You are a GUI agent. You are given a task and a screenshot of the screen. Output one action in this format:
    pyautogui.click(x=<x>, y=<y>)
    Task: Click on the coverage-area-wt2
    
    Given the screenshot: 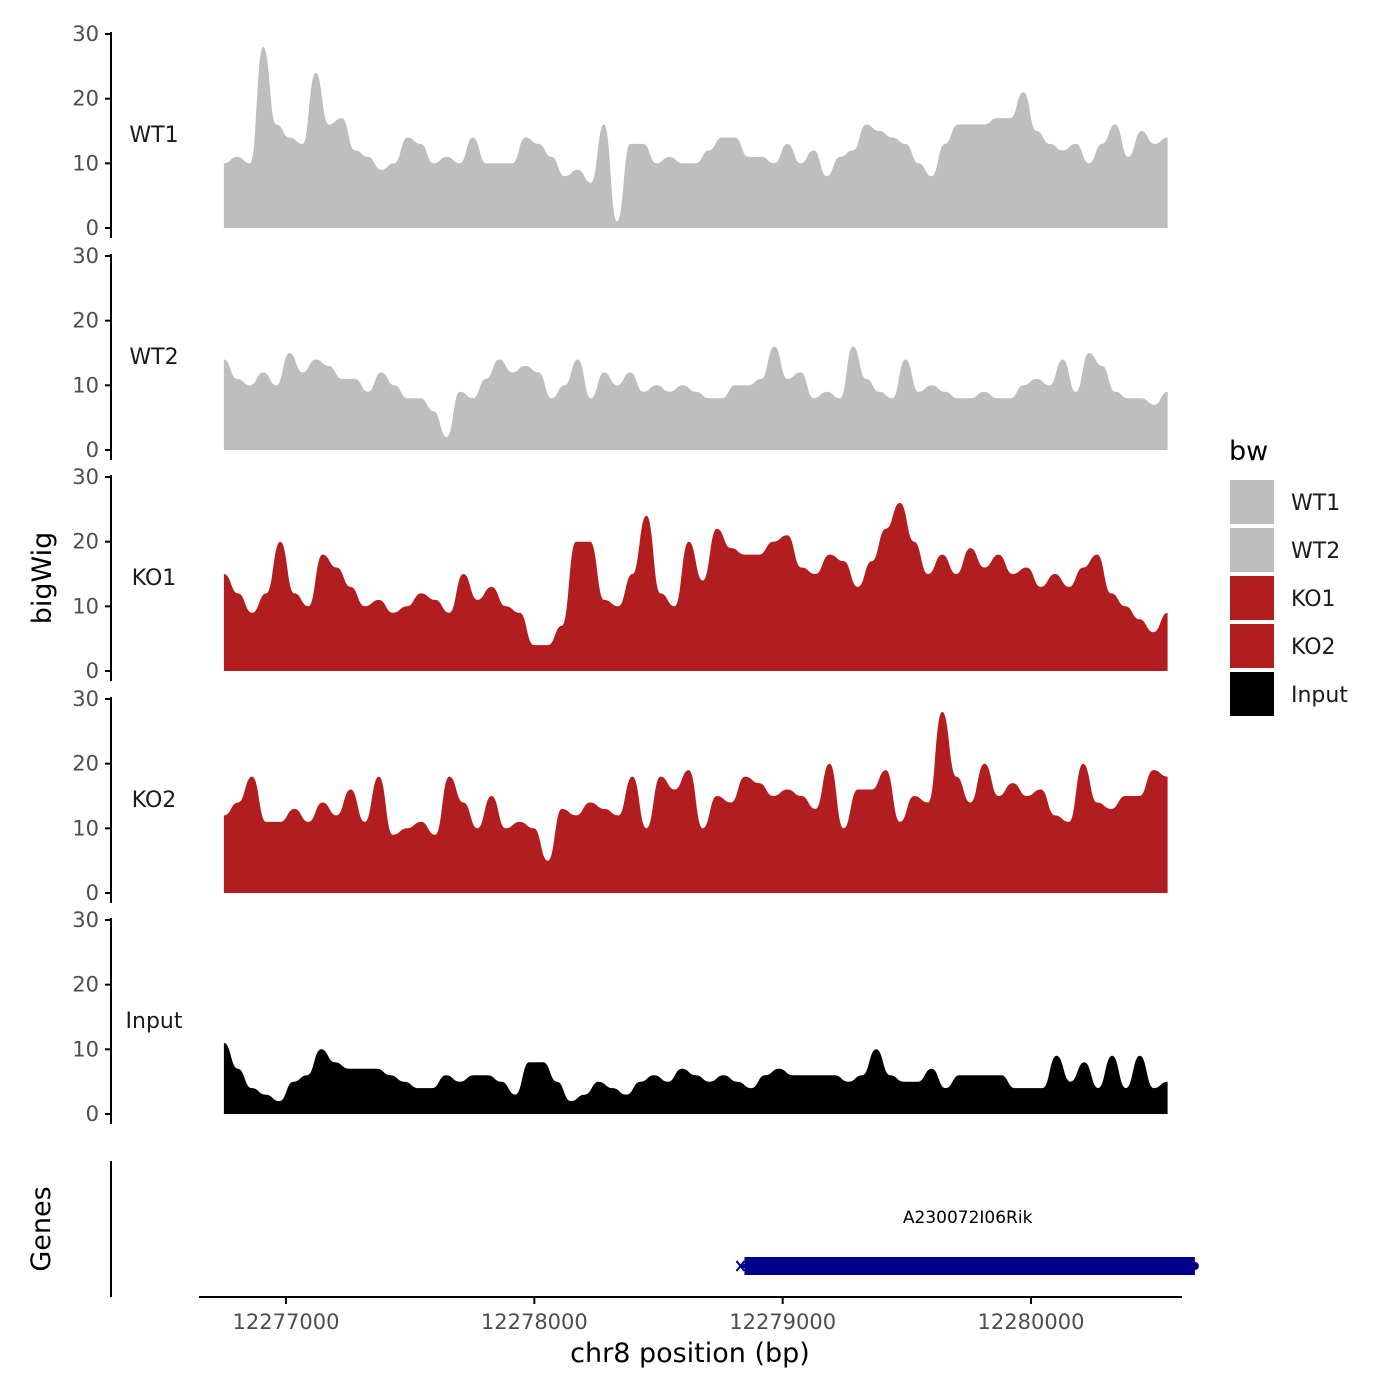 What is the action you would take?
    pyautogui.click(x=695, y=398)
    